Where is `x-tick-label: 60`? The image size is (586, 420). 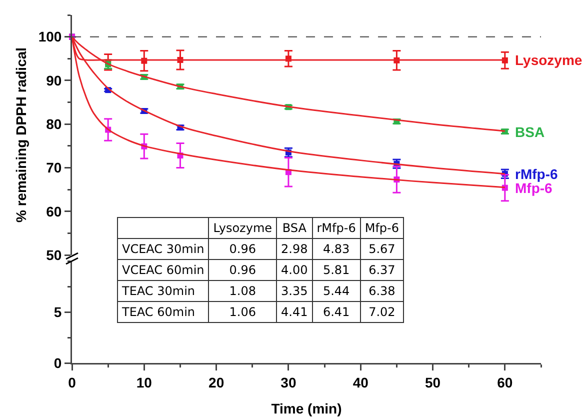
x-tick-label: 60 is located at coordinates (505, 382).